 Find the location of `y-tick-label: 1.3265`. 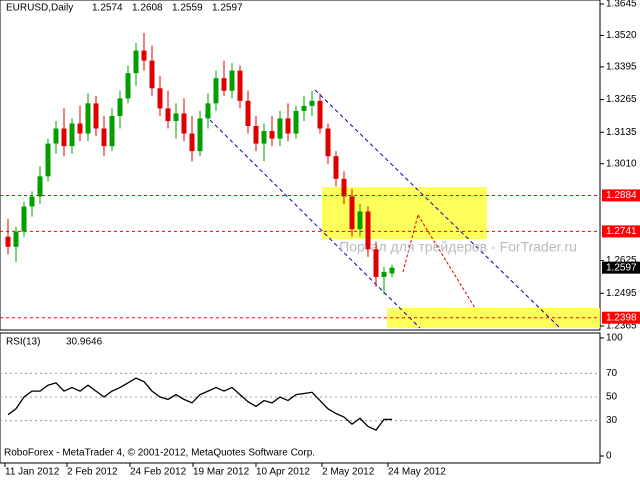

y-tick-label: 1.3265 is located at coordinates (621, 99).